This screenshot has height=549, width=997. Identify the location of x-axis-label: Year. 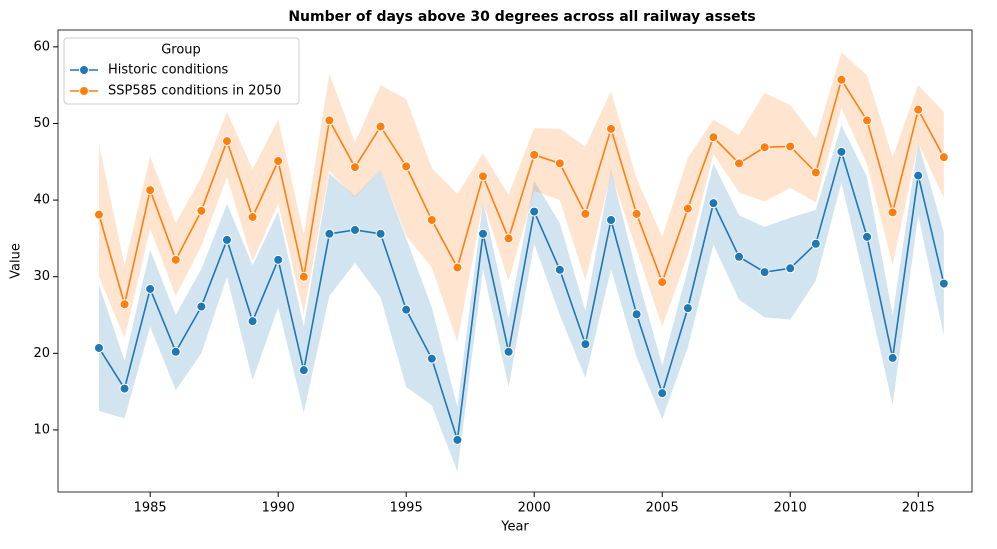
(514, 527).